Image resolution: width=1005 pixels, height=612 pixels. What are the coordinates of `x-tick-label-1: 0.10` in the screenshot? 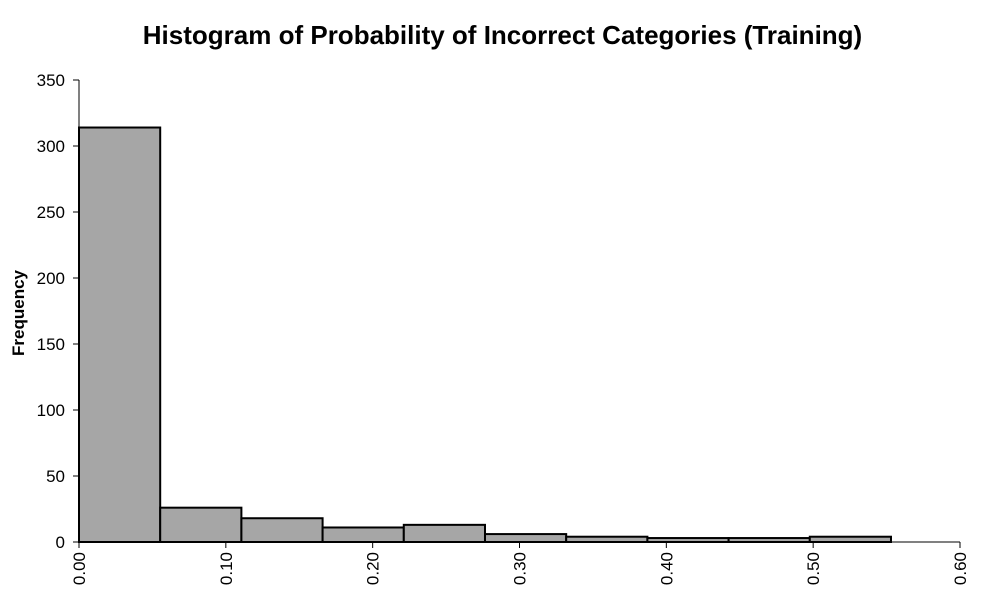 It's located at (226, 568).